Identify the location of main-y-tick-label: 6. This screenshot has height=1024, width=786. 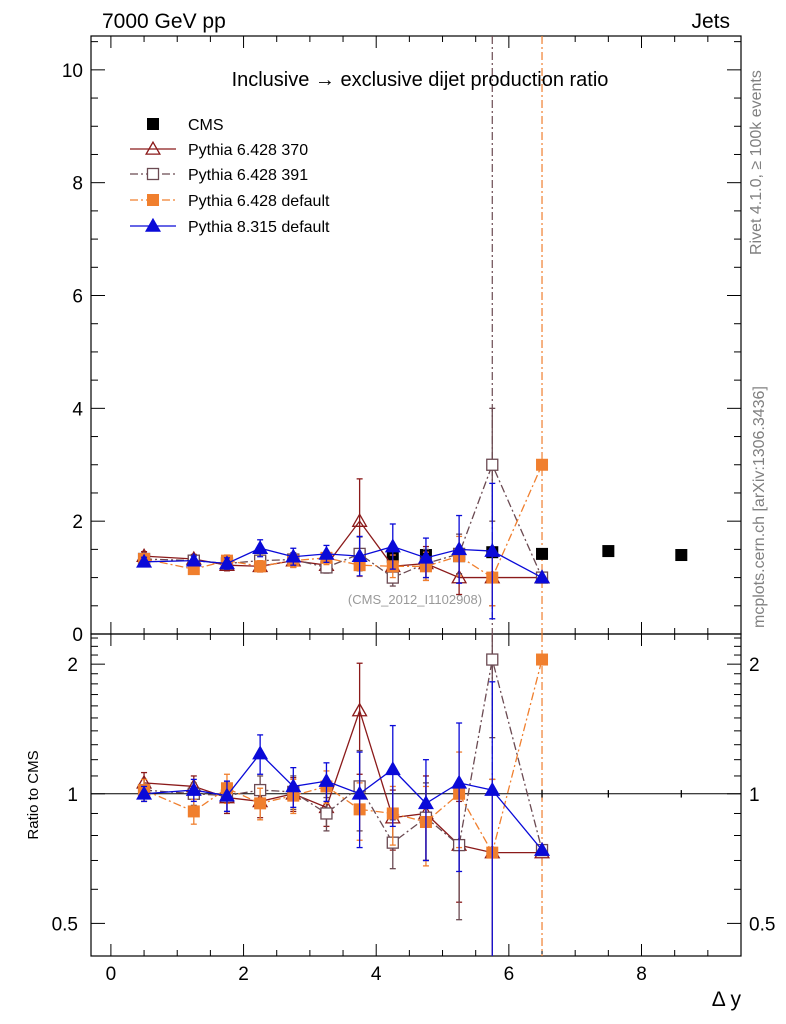
(77, 297).